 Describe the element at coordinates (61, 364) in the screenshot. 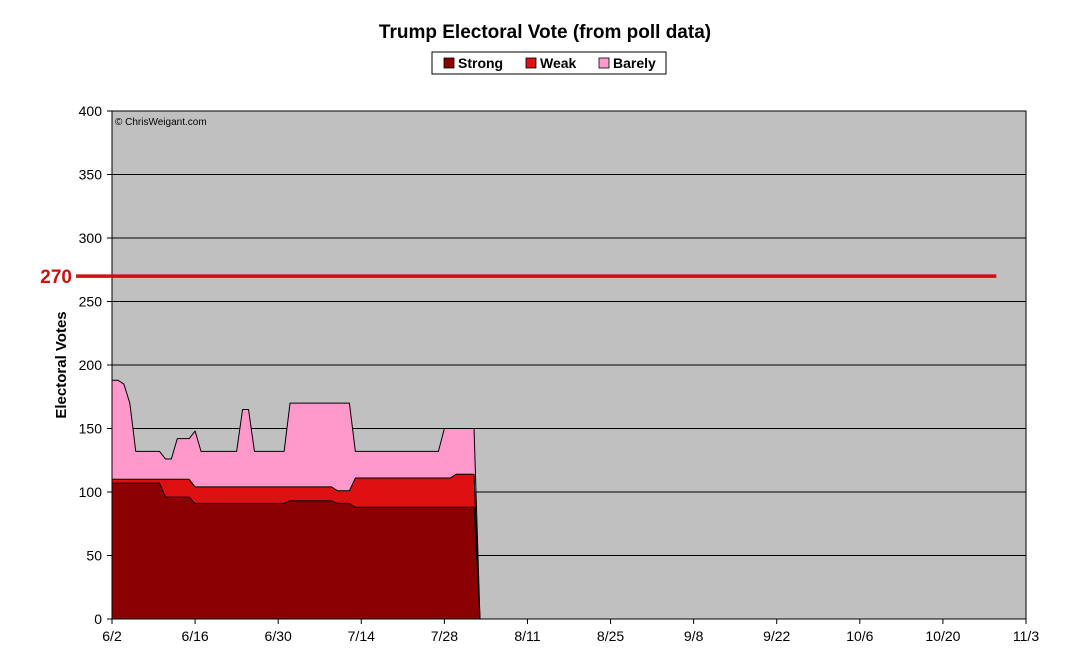

I see `y-axis-title: Electoral Votes` at that location.